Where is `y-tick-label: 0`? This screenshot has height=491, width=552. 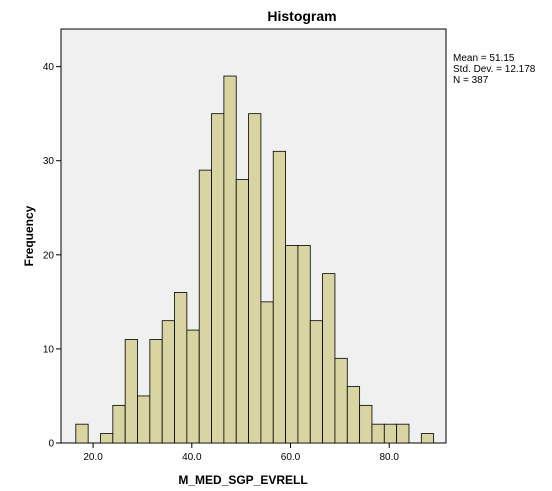 y-tick-label: 0 is located at coordinates (51, 444).